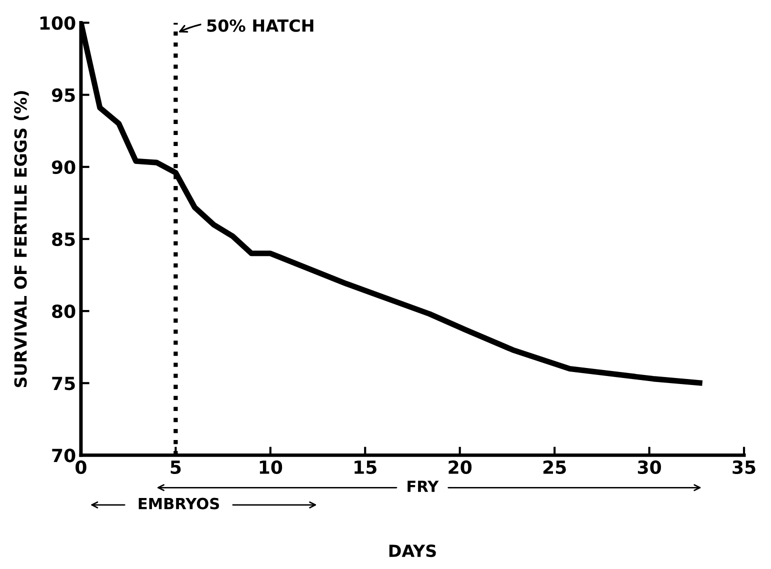 This screenshot has width=771, height=569. Describe the element at coordinates (21, 239) in the screenshot. I see `y-axis-title: SURVIVAL OF FERTILE EGGS (%)` at that location.